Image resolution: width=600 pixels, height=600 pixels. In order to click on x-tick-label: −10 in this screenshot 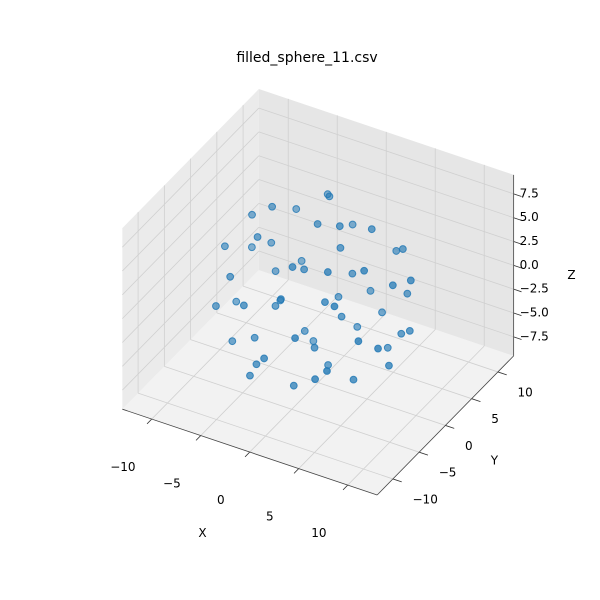, I will do `click(122, 467)`.